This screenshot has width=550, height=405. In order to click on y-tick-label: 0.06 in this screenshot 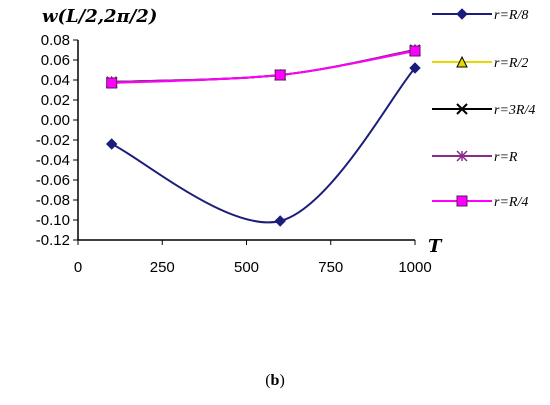, I will do `click(55, 60)`.